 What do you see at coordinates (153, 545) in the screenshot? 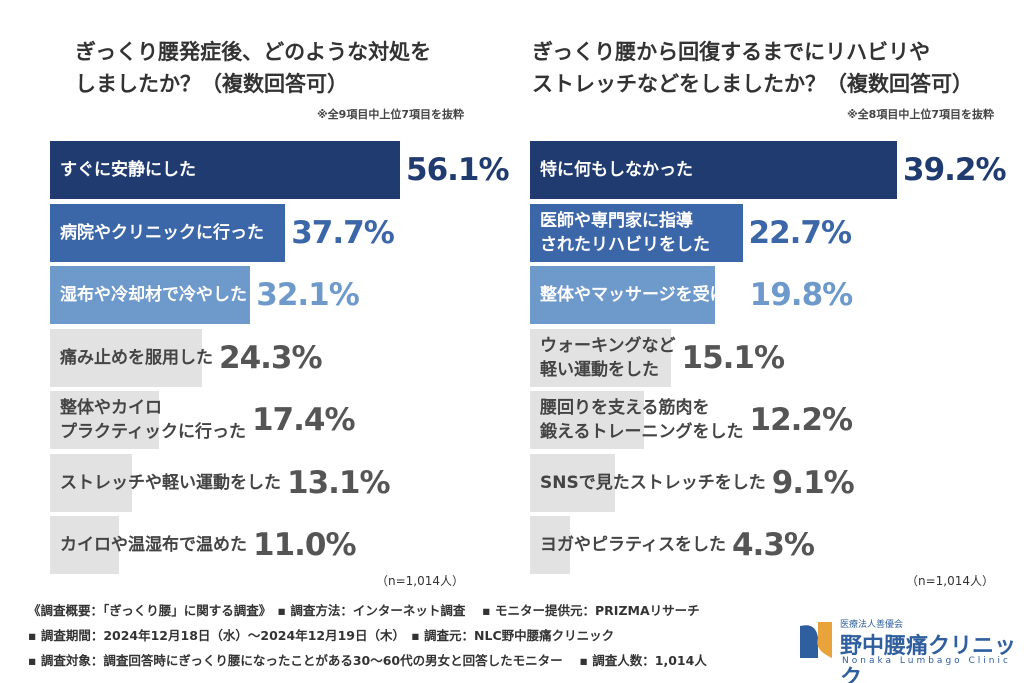
I see `category-label: カイロや温湿布で温めた` at bounding box center [153, 545].